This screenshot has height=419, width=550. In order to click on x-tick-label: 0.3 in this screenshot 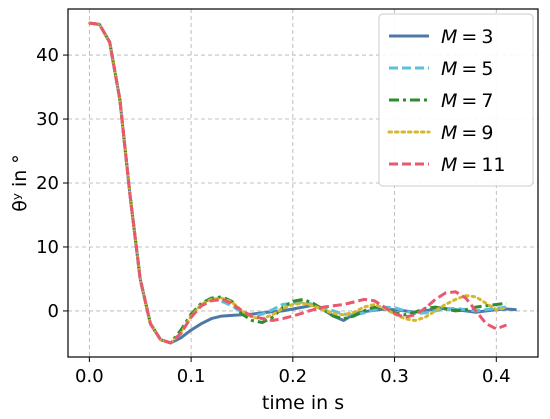, I will do `click(394, 376)`.